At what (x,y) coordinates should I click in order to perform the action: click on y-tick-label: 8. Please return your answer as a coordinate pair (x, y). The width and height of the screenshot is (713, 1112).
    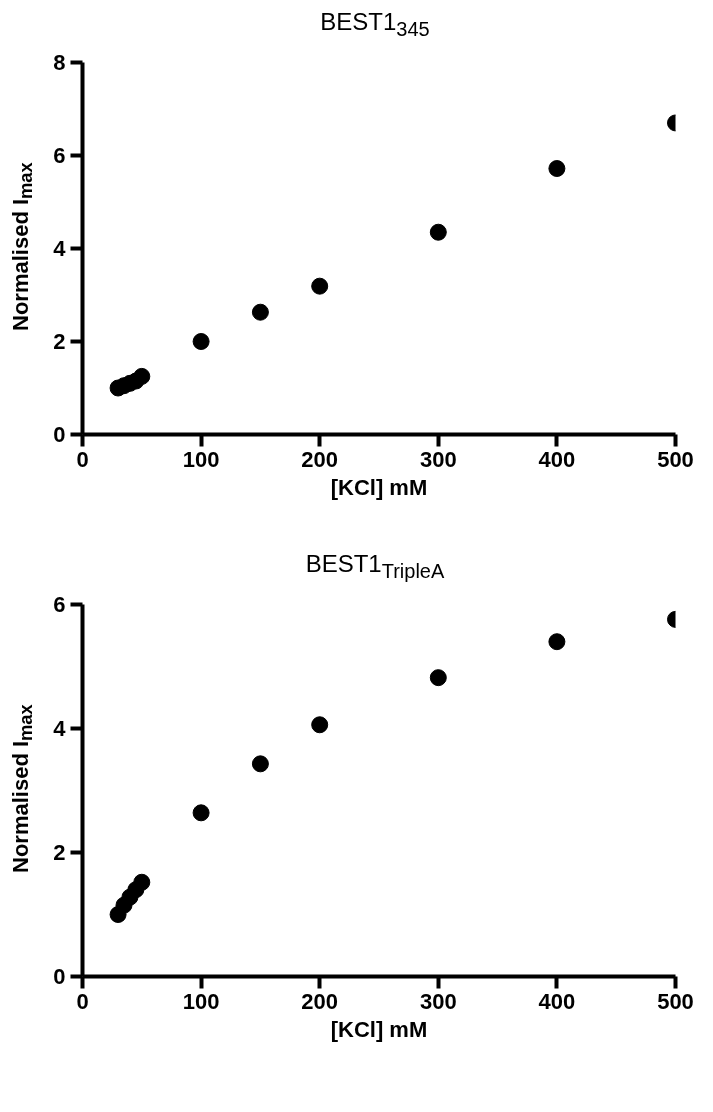
    Looking at the image, I should click on (59, 62).